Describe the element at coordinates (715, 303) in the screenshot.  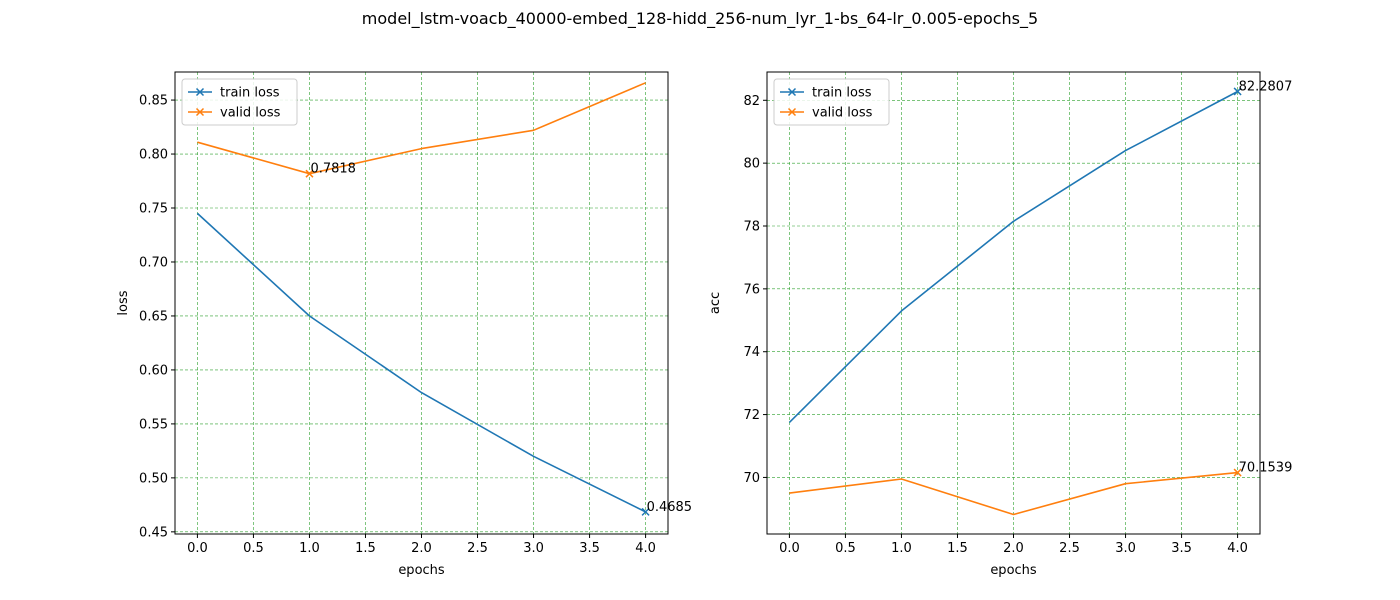
I see `y-axis-label: acc` at that location.